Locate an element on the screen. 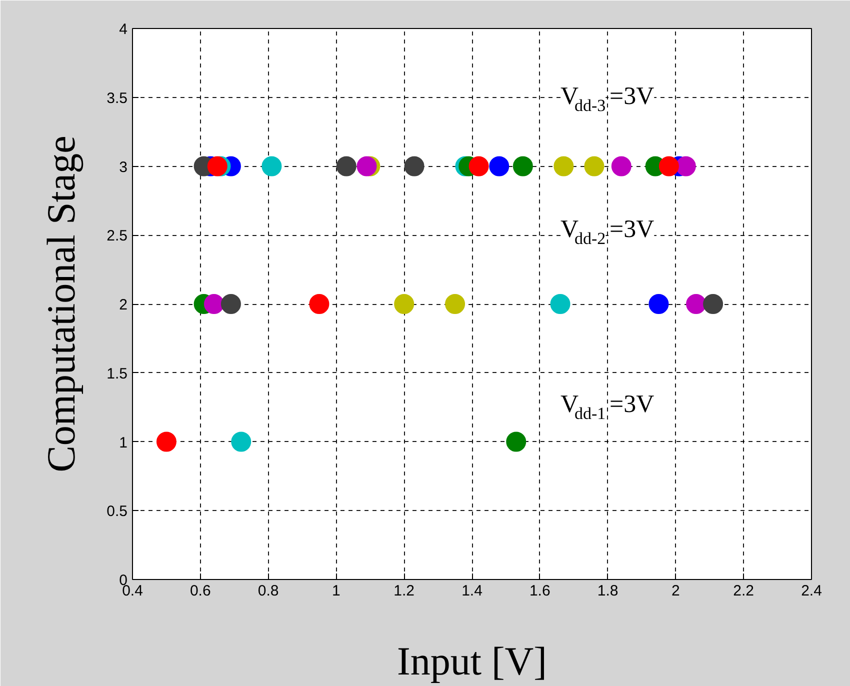  y-tick-label: 3 is located at coordinates (123, 167).